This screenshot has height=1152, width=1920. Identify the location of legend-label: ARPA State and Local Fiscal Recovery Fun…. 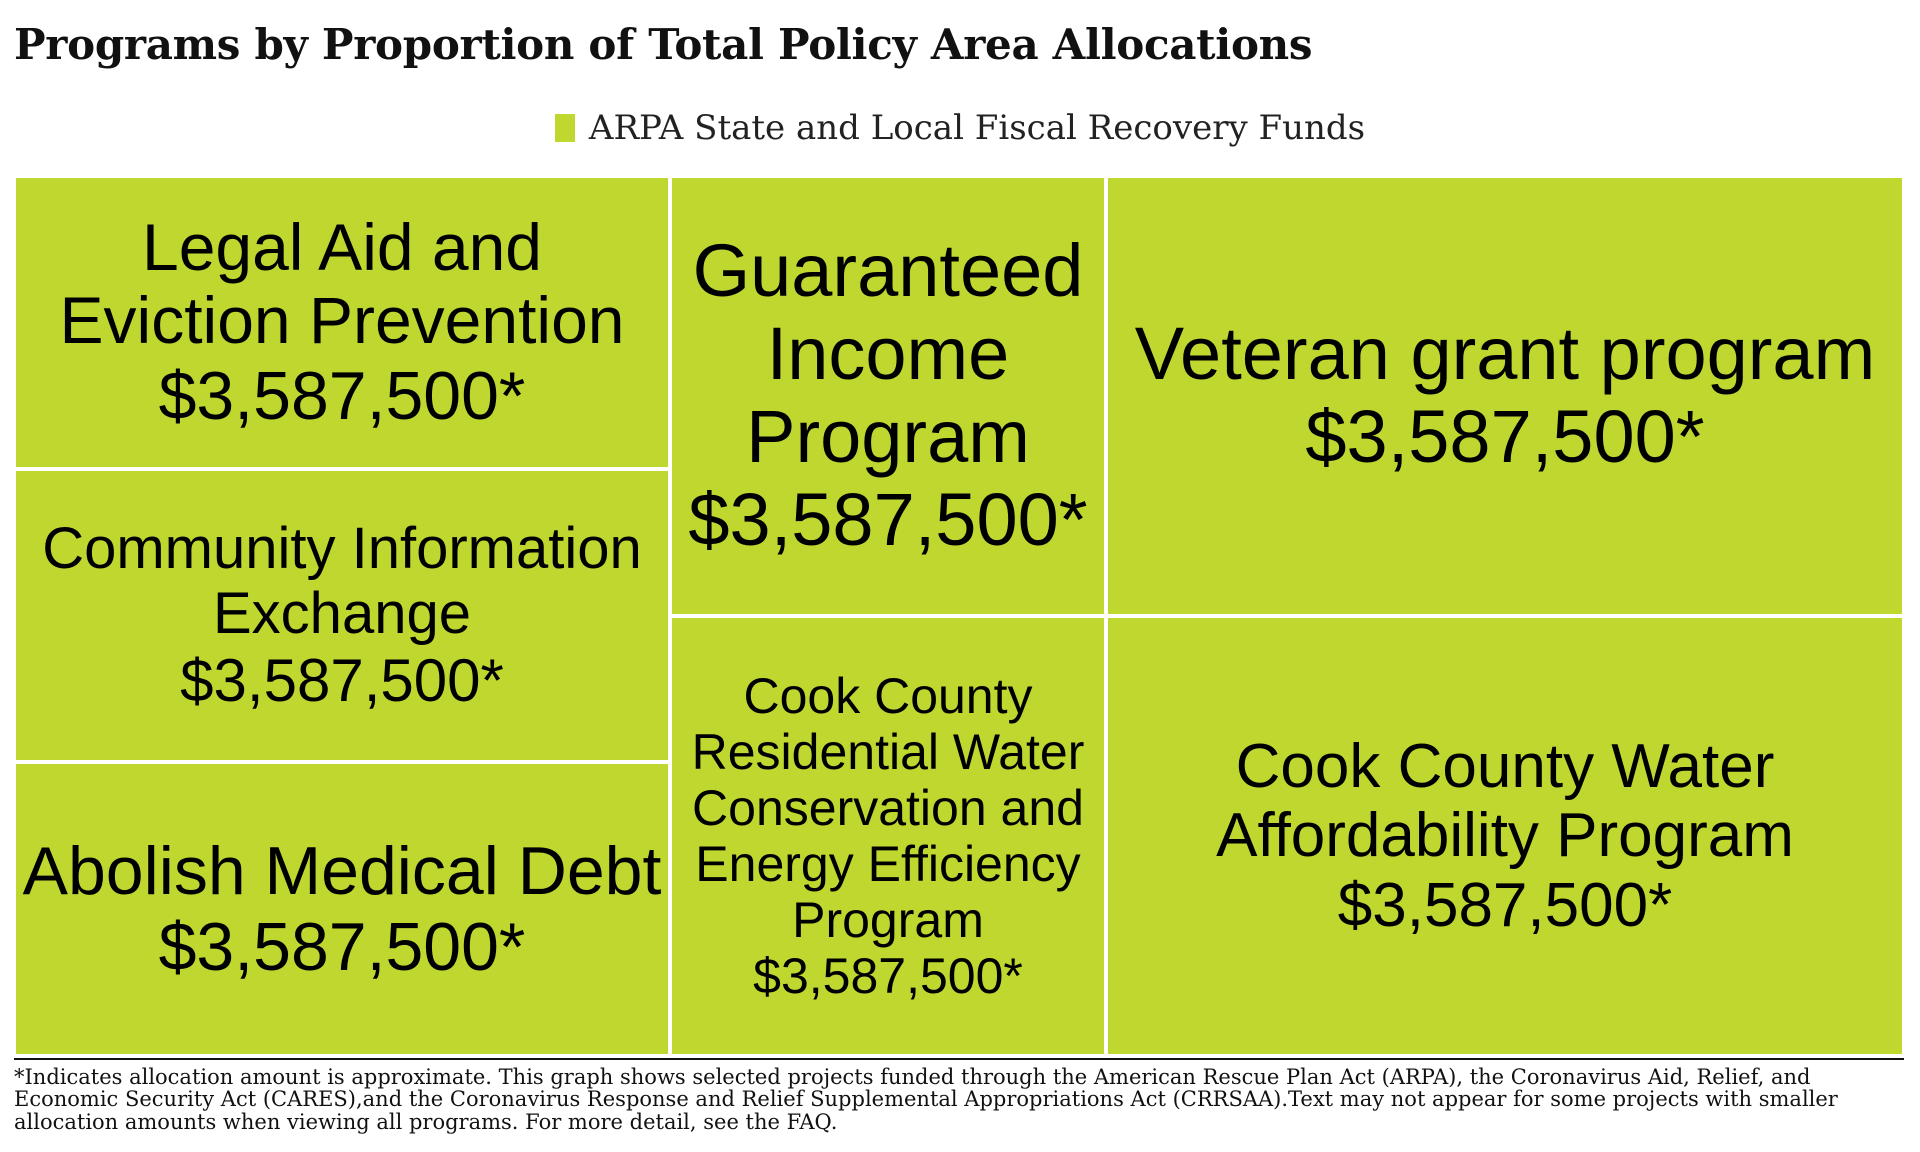
(977, 128).